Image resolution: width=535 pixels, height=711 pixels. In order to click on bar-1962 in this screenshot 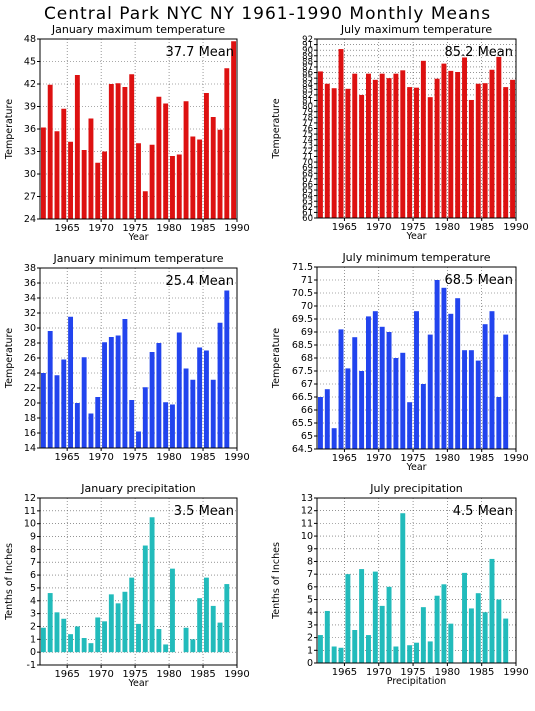, I will do `click(43, 410)`.